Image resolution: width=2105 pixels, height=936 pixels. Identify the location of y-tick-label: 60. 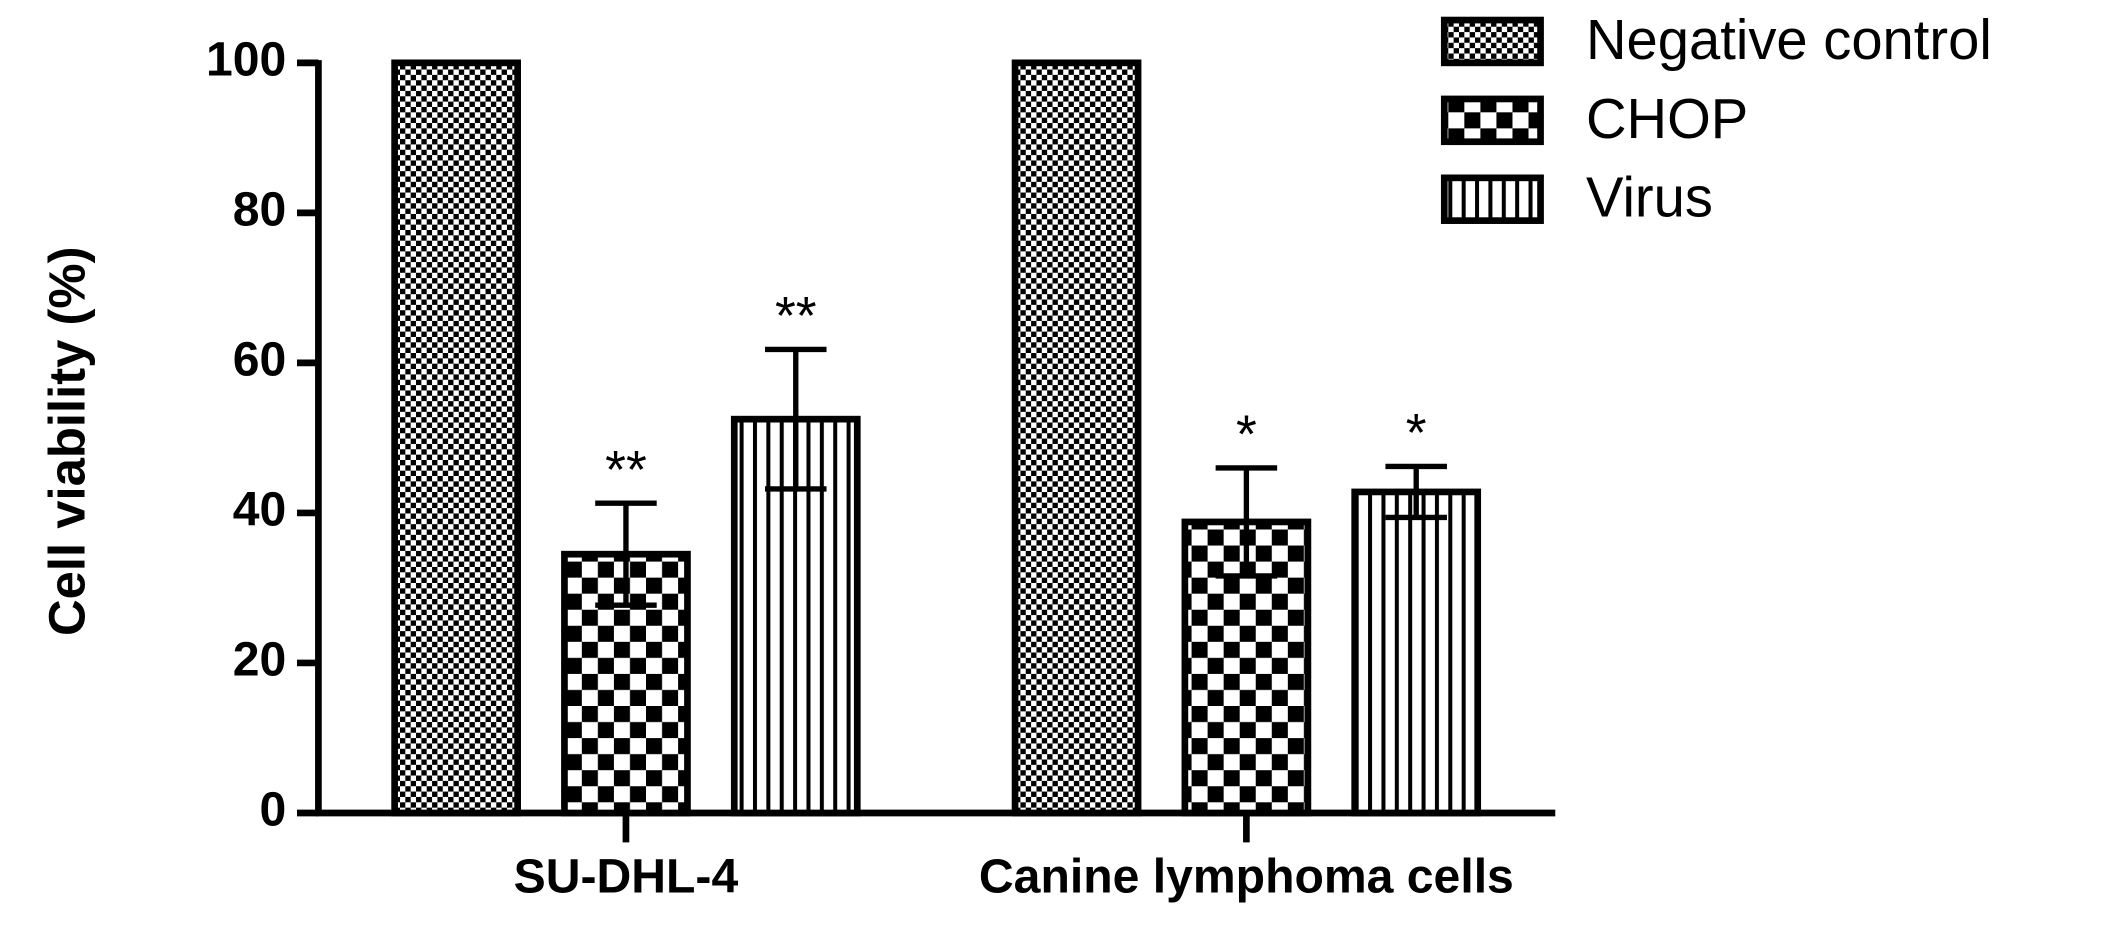
(260, 360).